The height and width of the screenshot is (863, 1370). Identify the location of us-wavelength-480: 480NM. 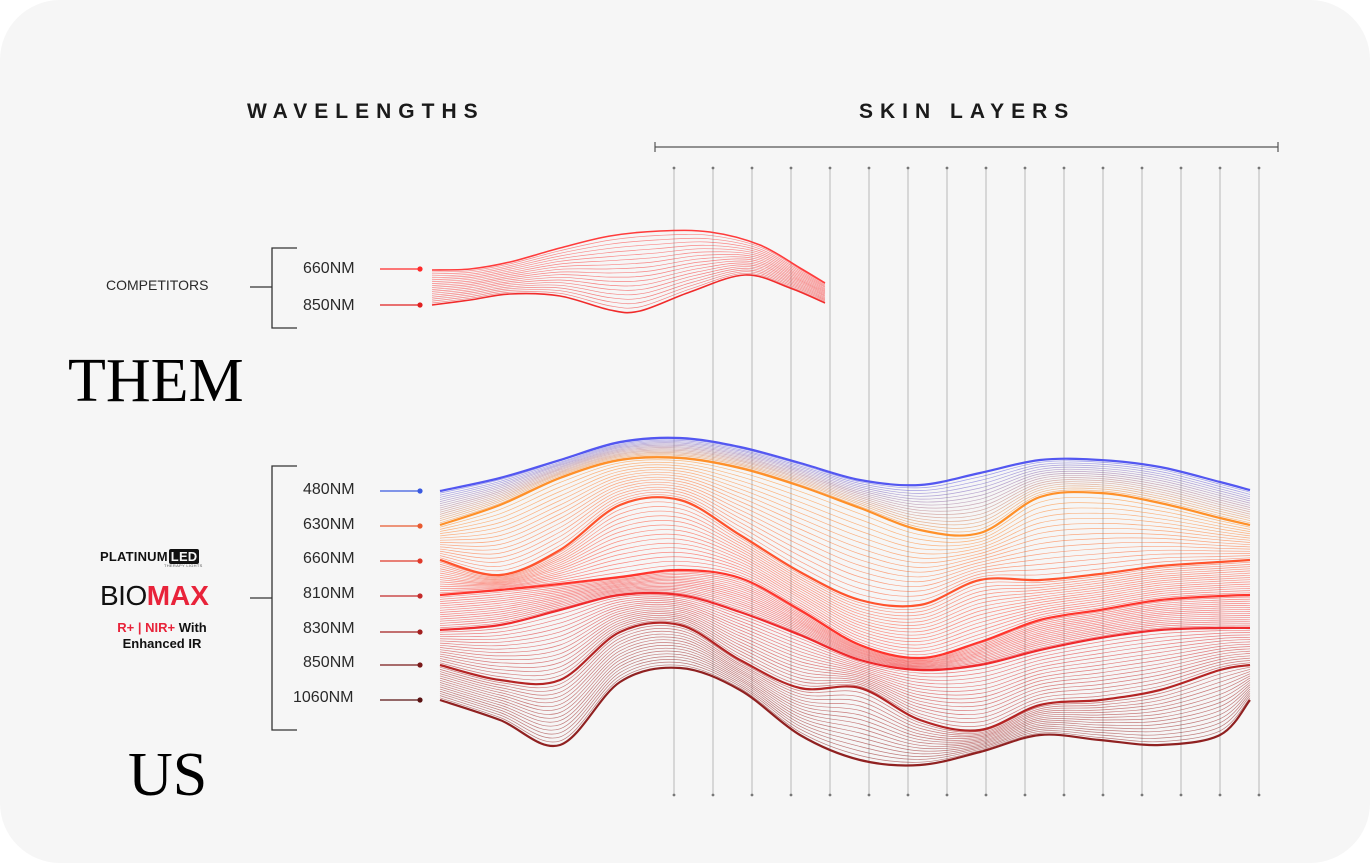
(329, 489).